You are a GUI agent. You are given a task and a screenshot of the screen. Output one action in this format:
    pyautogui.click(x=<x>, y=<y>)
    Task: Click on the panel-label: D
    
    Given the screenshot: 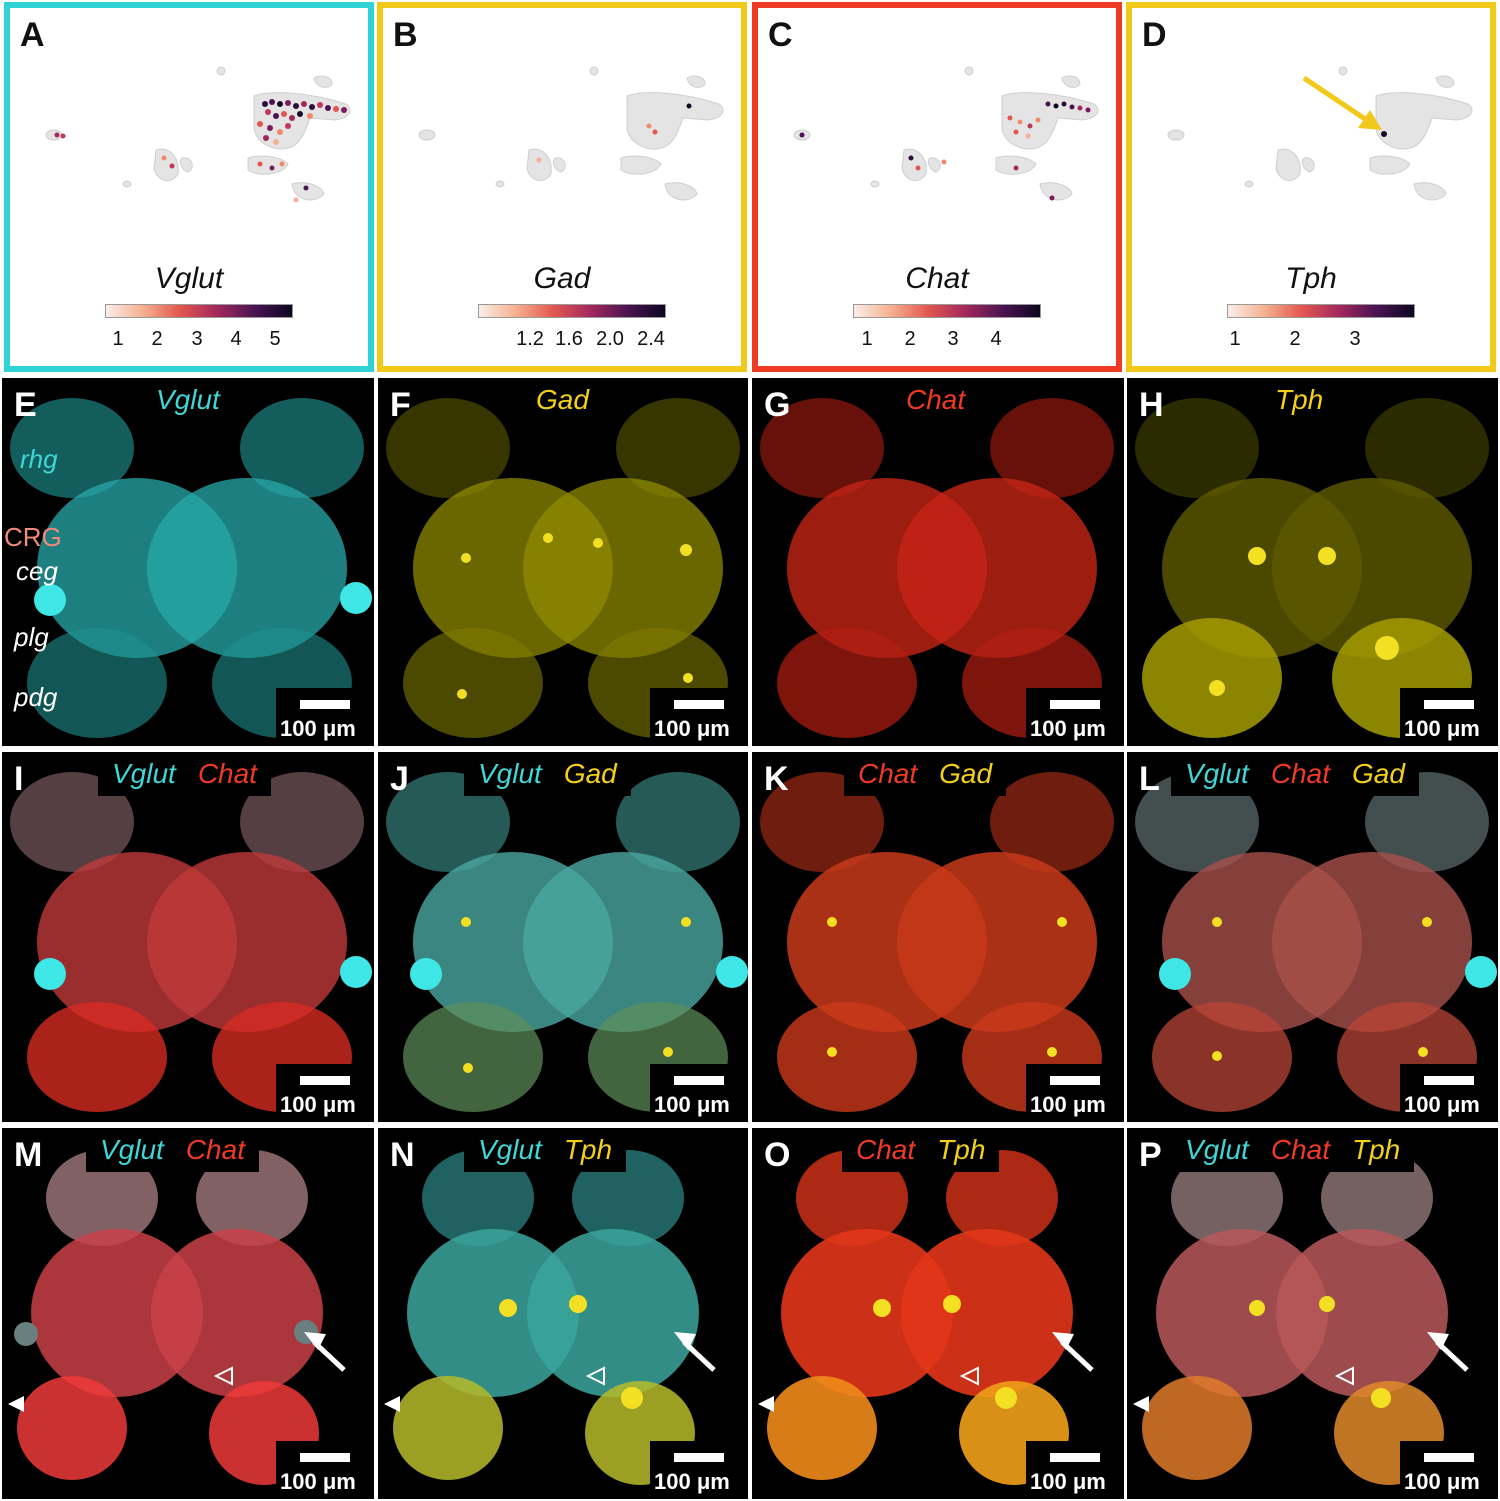 What is the action you would take?
    pyautogui.click(x=1154, y=35)
    